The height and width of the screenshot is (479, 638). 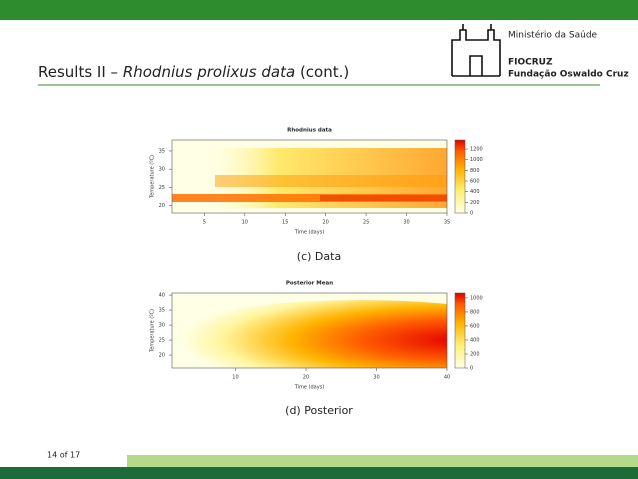 What do you see at coordinates (553, 35) in the screenshot?
I see `org-line: Ministério da Saúde` at bounding box center [553, 35].